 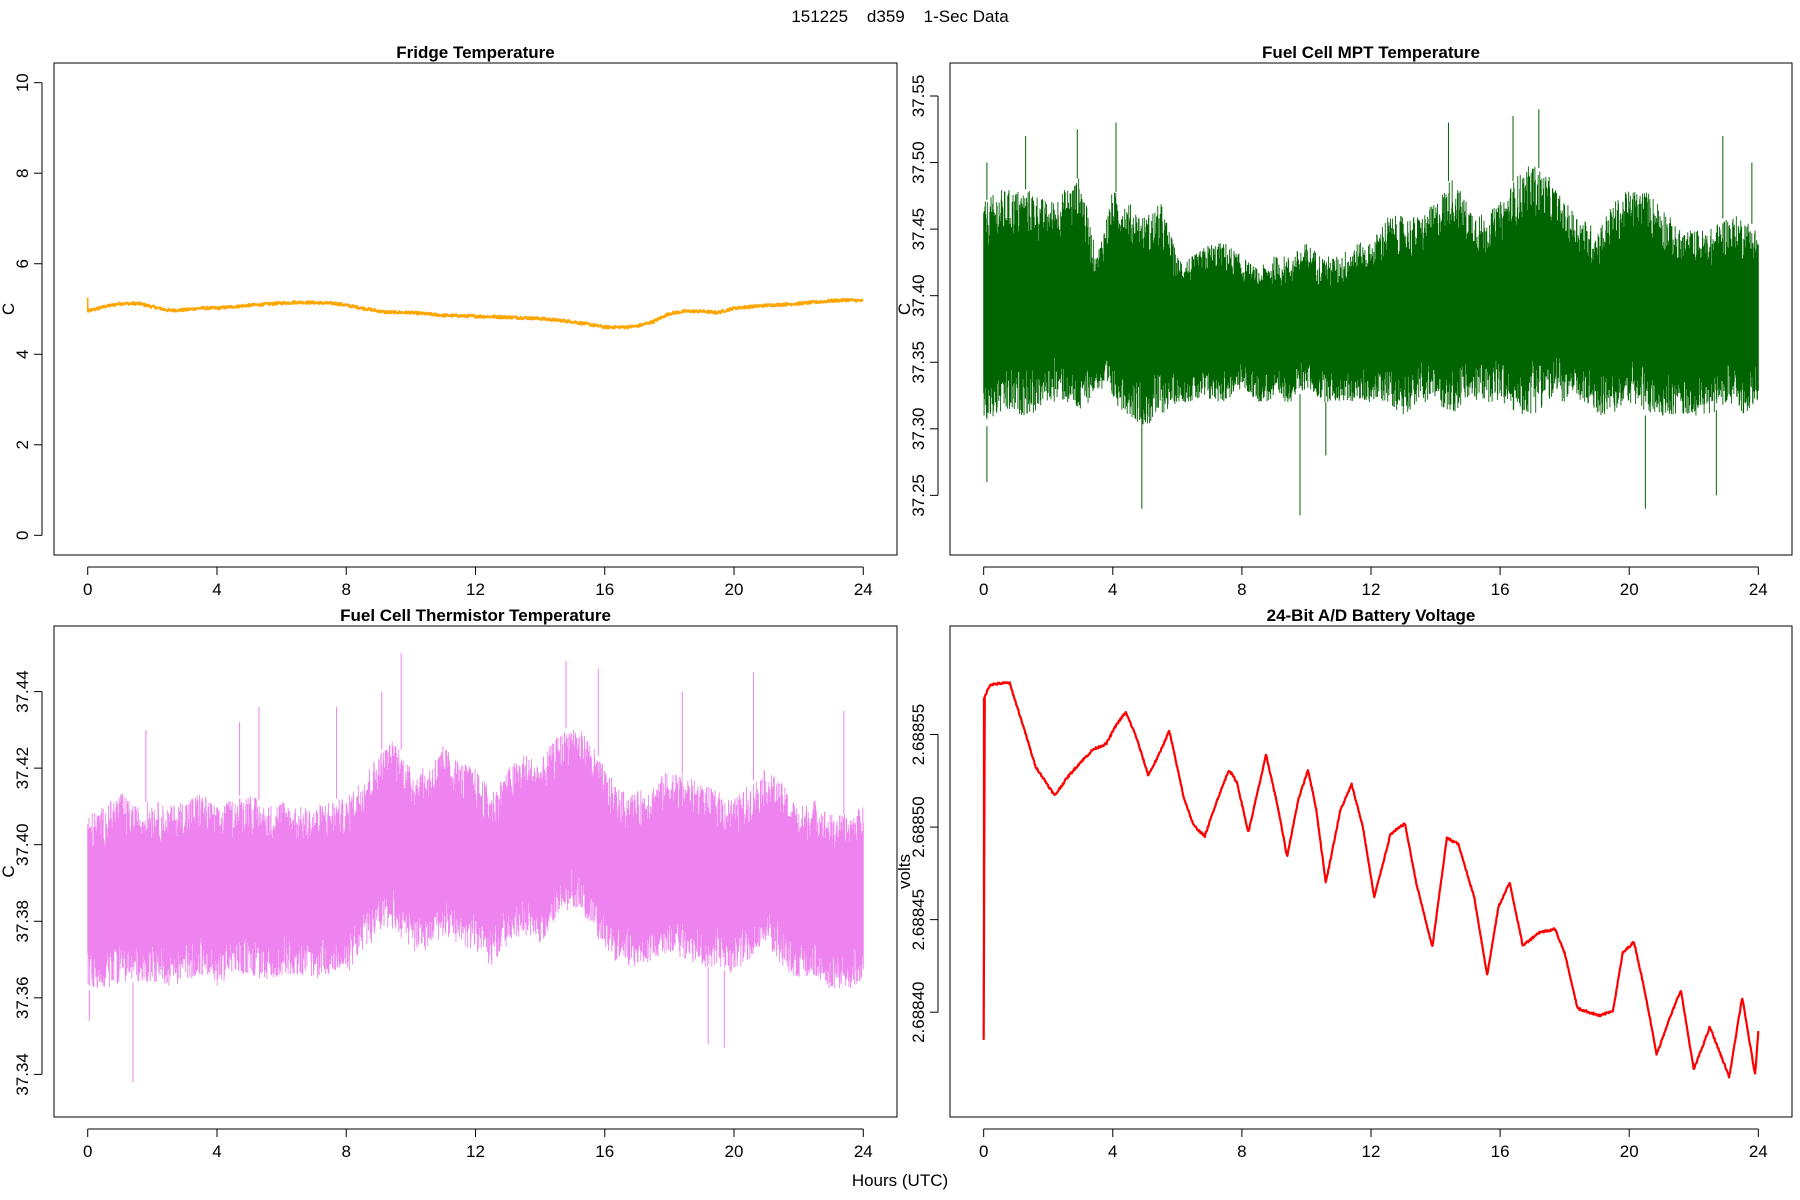 What do you see at coordinates (918, 734) in the screenshot?
I see `y-tick-label: 2.68855` at bounding box center [918, 734].